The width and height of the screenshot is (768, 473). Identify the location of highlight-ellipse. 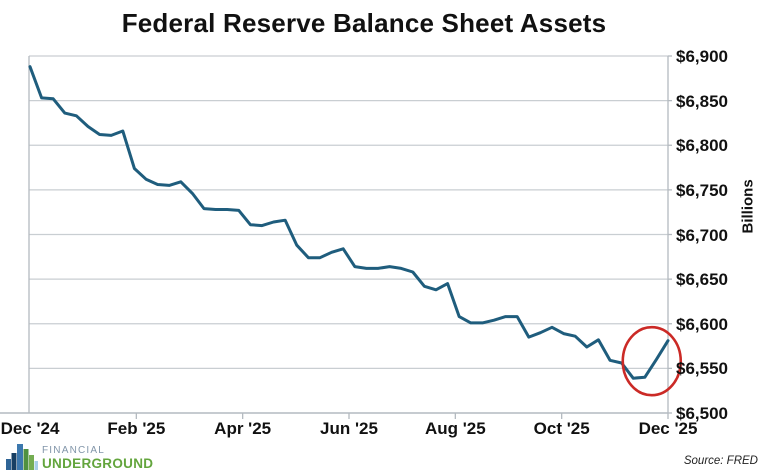
(652, 361).